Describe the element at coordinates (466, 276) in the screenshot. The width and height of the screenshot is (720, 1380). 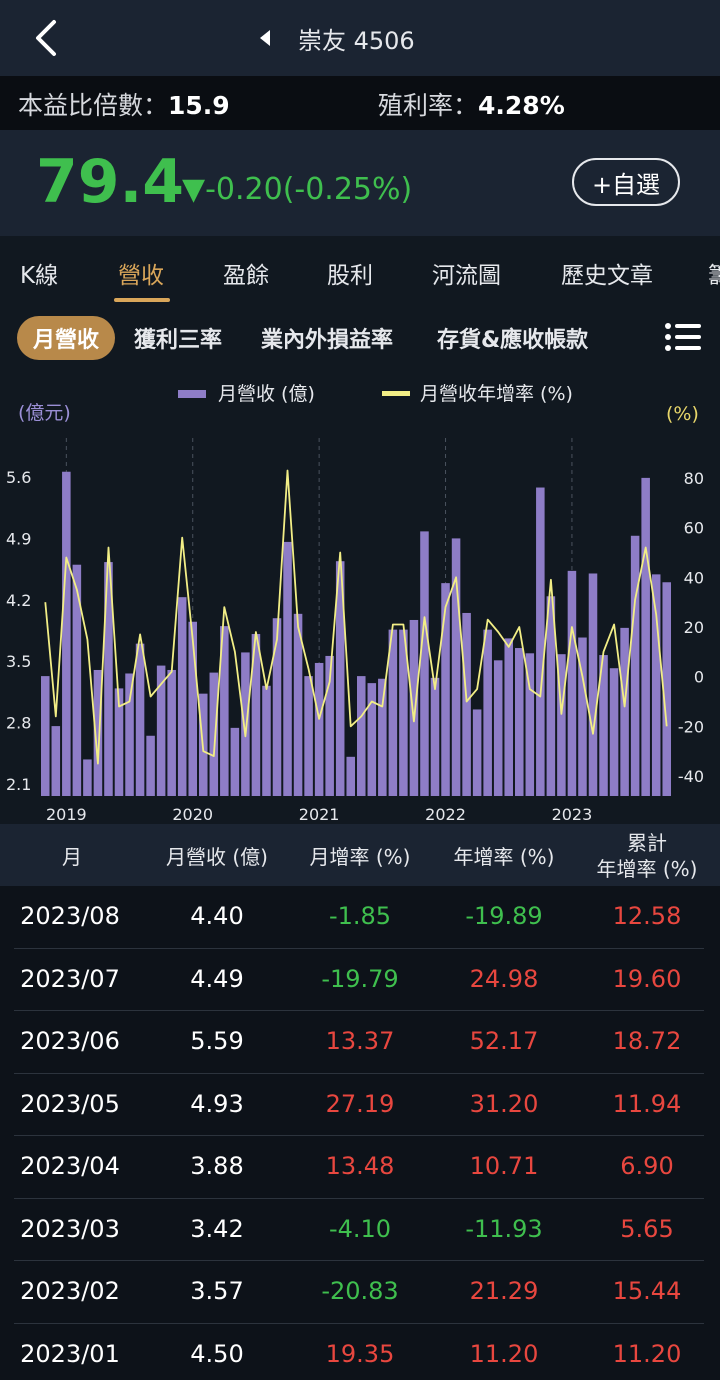
I see `tab-river-chart: 河流圖` at that location.